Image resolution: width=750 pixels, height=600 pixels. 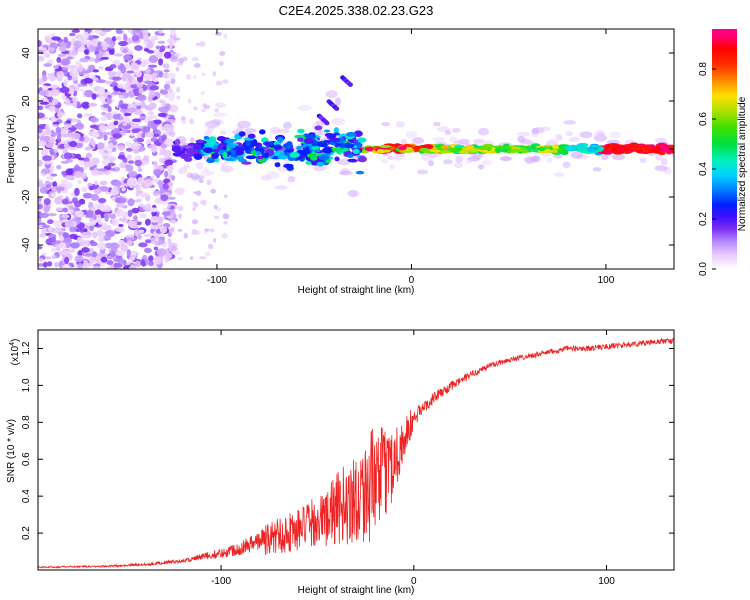 I want to click on colorbar-tick-label: 0.2, so click(x=703, y=219).